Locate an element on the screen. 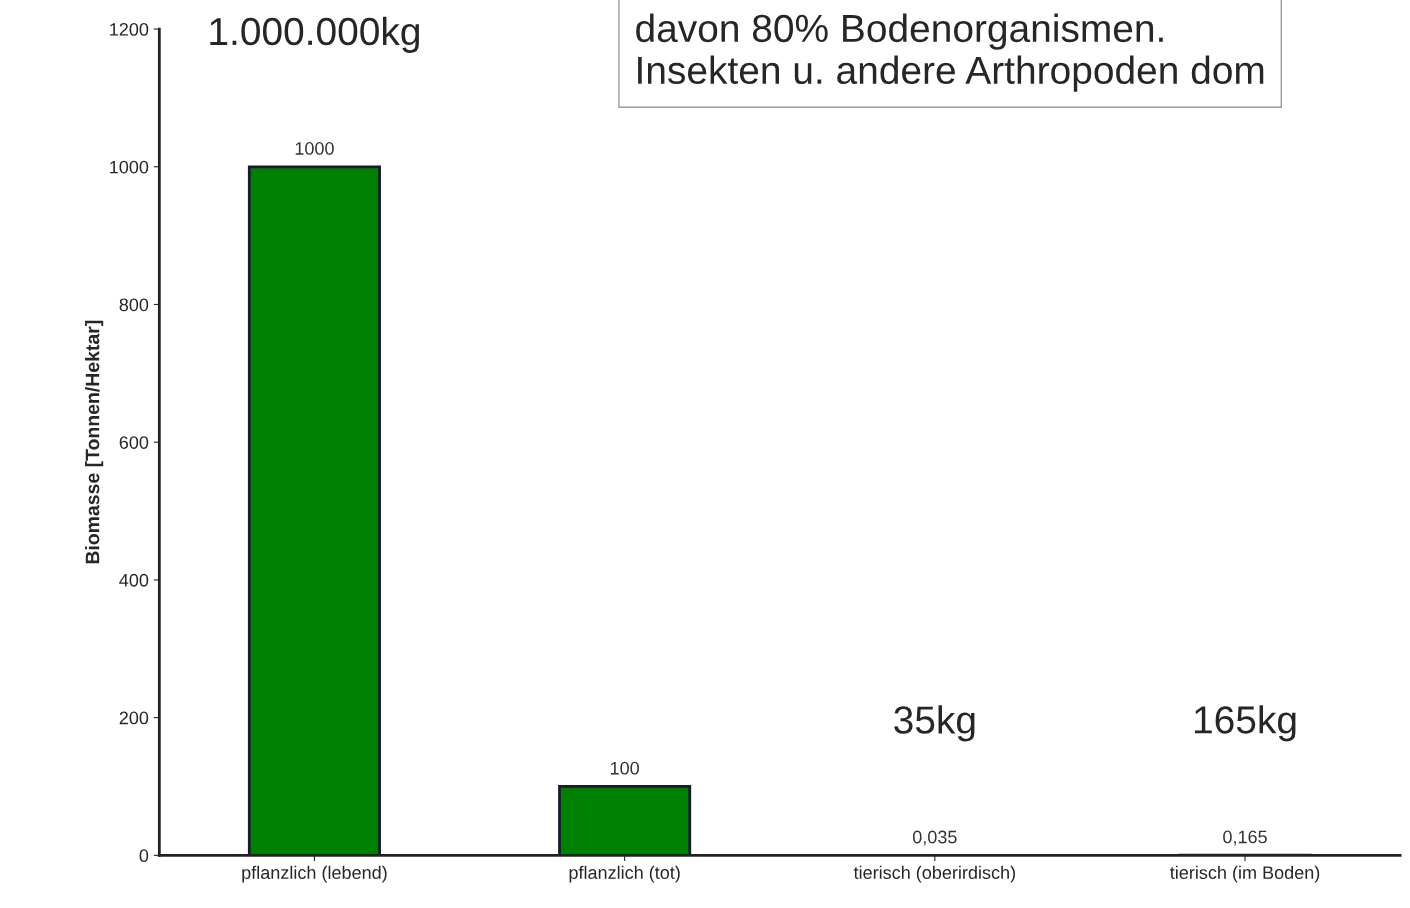 The image size is (1410, 908). x-tick-label: tierisch (oberirdisch) is located at coordinates (934, 874).